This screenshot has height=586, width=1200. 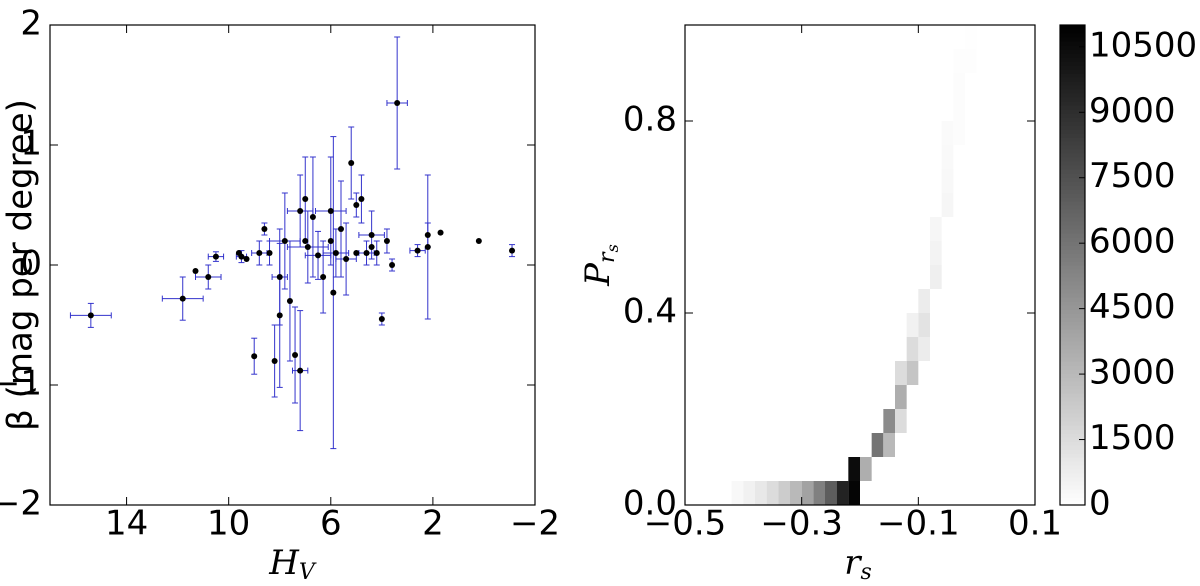 What do you see at coordinates (284, 563) in the screenshot?
I see `x-label-base: H` at bounding box center [284, 563].